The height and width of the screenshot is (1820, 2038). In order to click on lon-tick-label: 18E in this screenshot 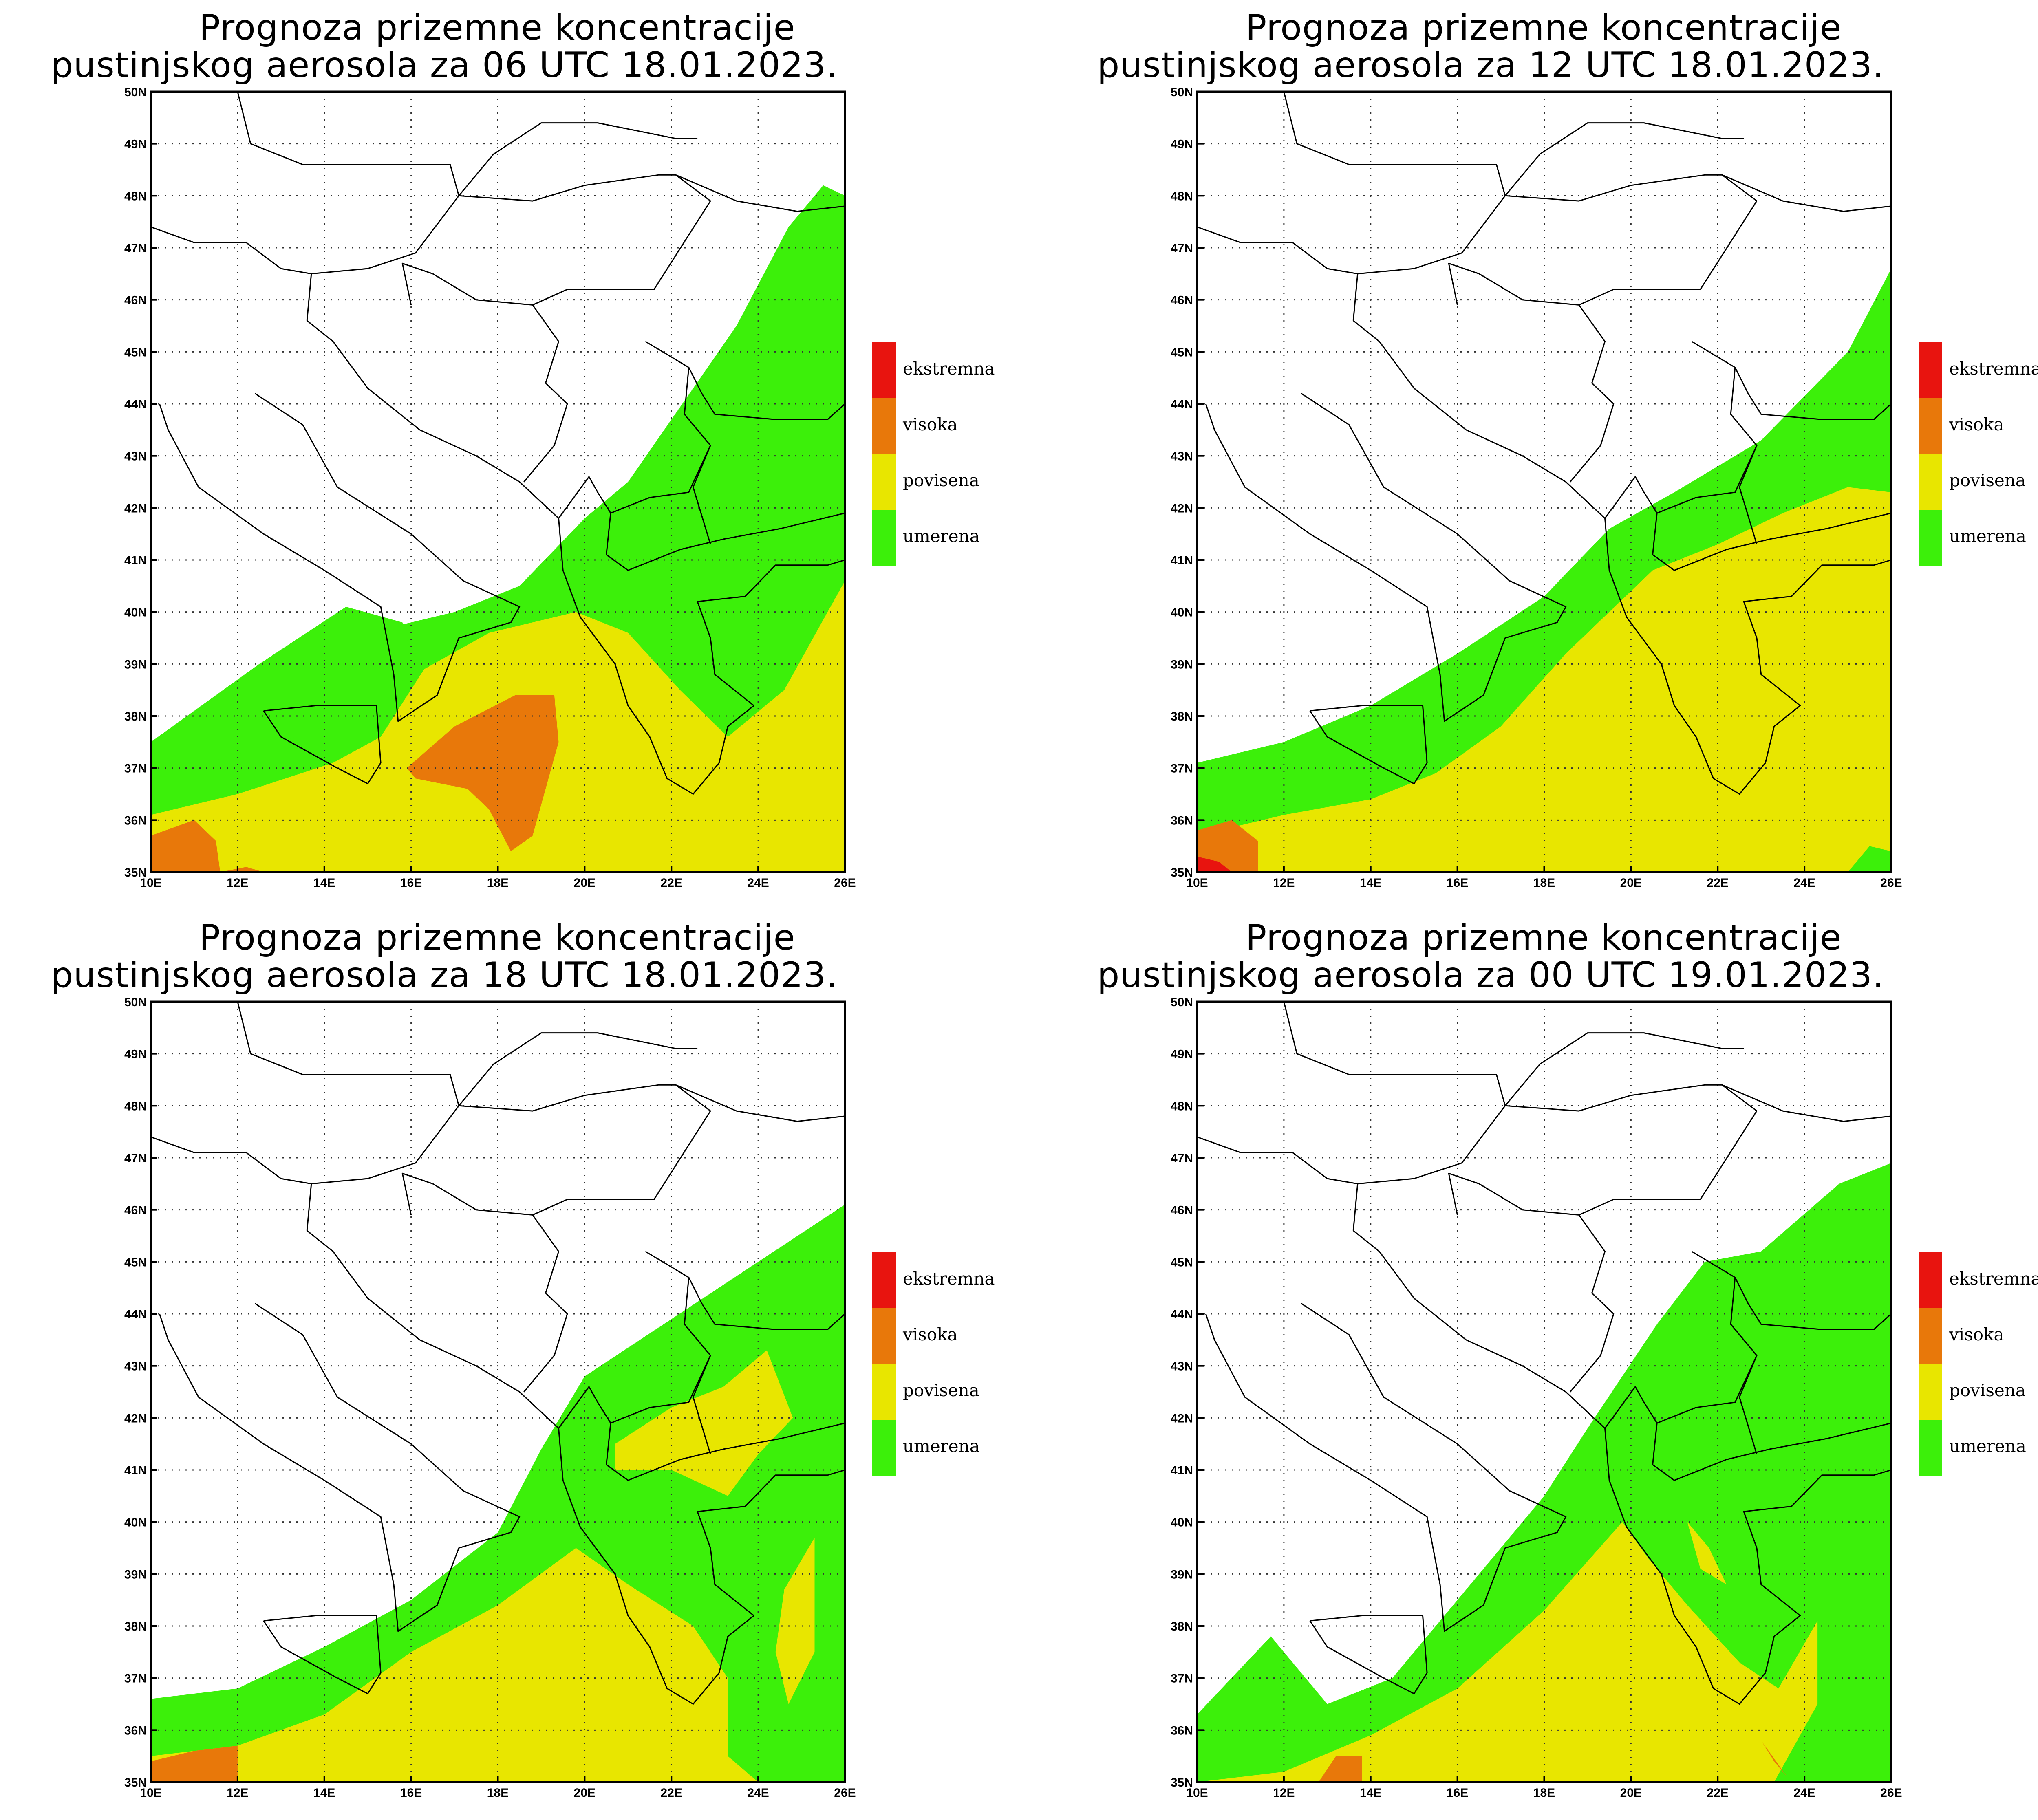, I will do `click(1544, 1793)`.